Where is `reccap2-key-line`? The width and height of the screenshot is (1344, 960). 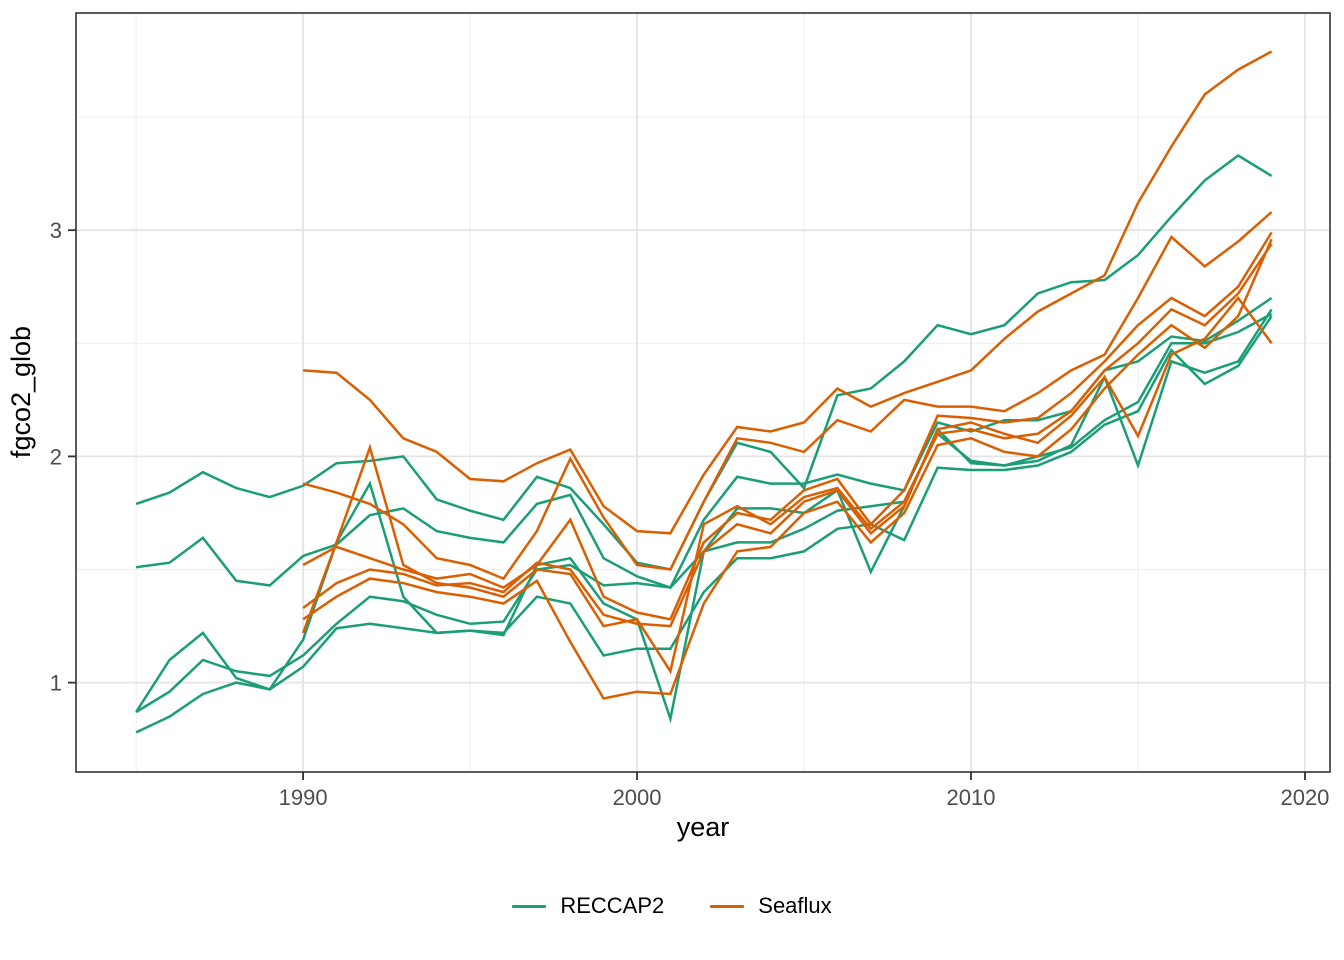 reccap2-key-line is located at coordinates (529, 906).